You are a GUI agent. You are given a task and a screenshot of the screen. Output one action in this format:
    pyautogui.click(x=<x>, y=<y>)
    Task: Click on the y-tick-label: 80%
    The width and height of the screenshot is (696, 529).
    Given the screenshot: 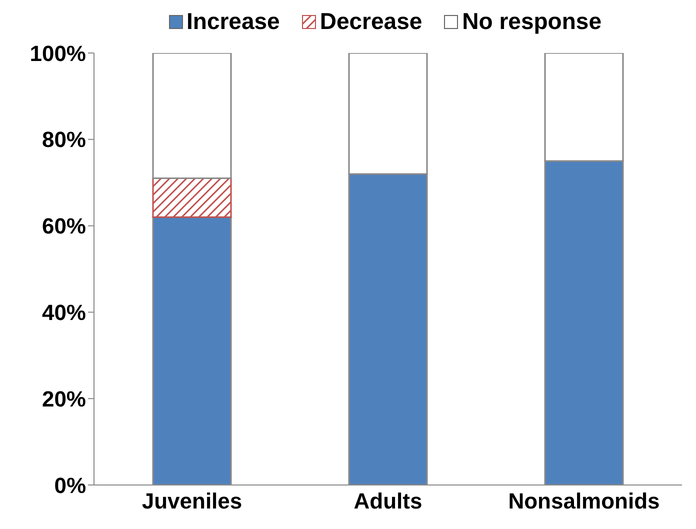 What is the action you would take?
    pyautogui.click(x=64, y=139)
    